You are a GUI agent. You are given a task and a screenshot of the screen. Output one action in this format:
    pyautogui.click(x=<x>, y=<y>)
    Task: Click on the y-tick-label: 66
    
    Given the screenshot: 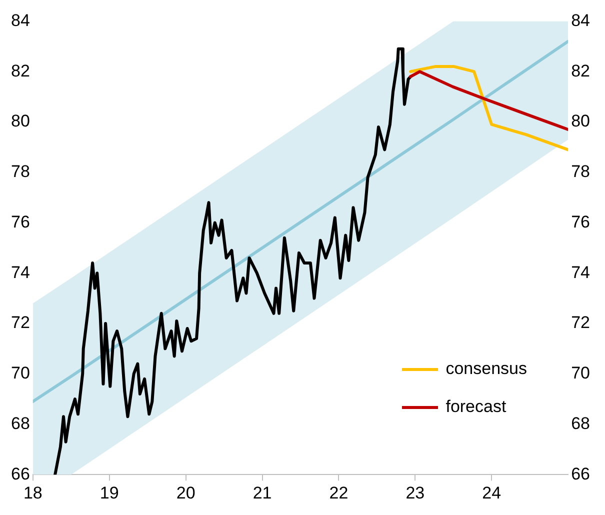 What is the action you would take?
    pyautogui.click(x=20, y=474)
    